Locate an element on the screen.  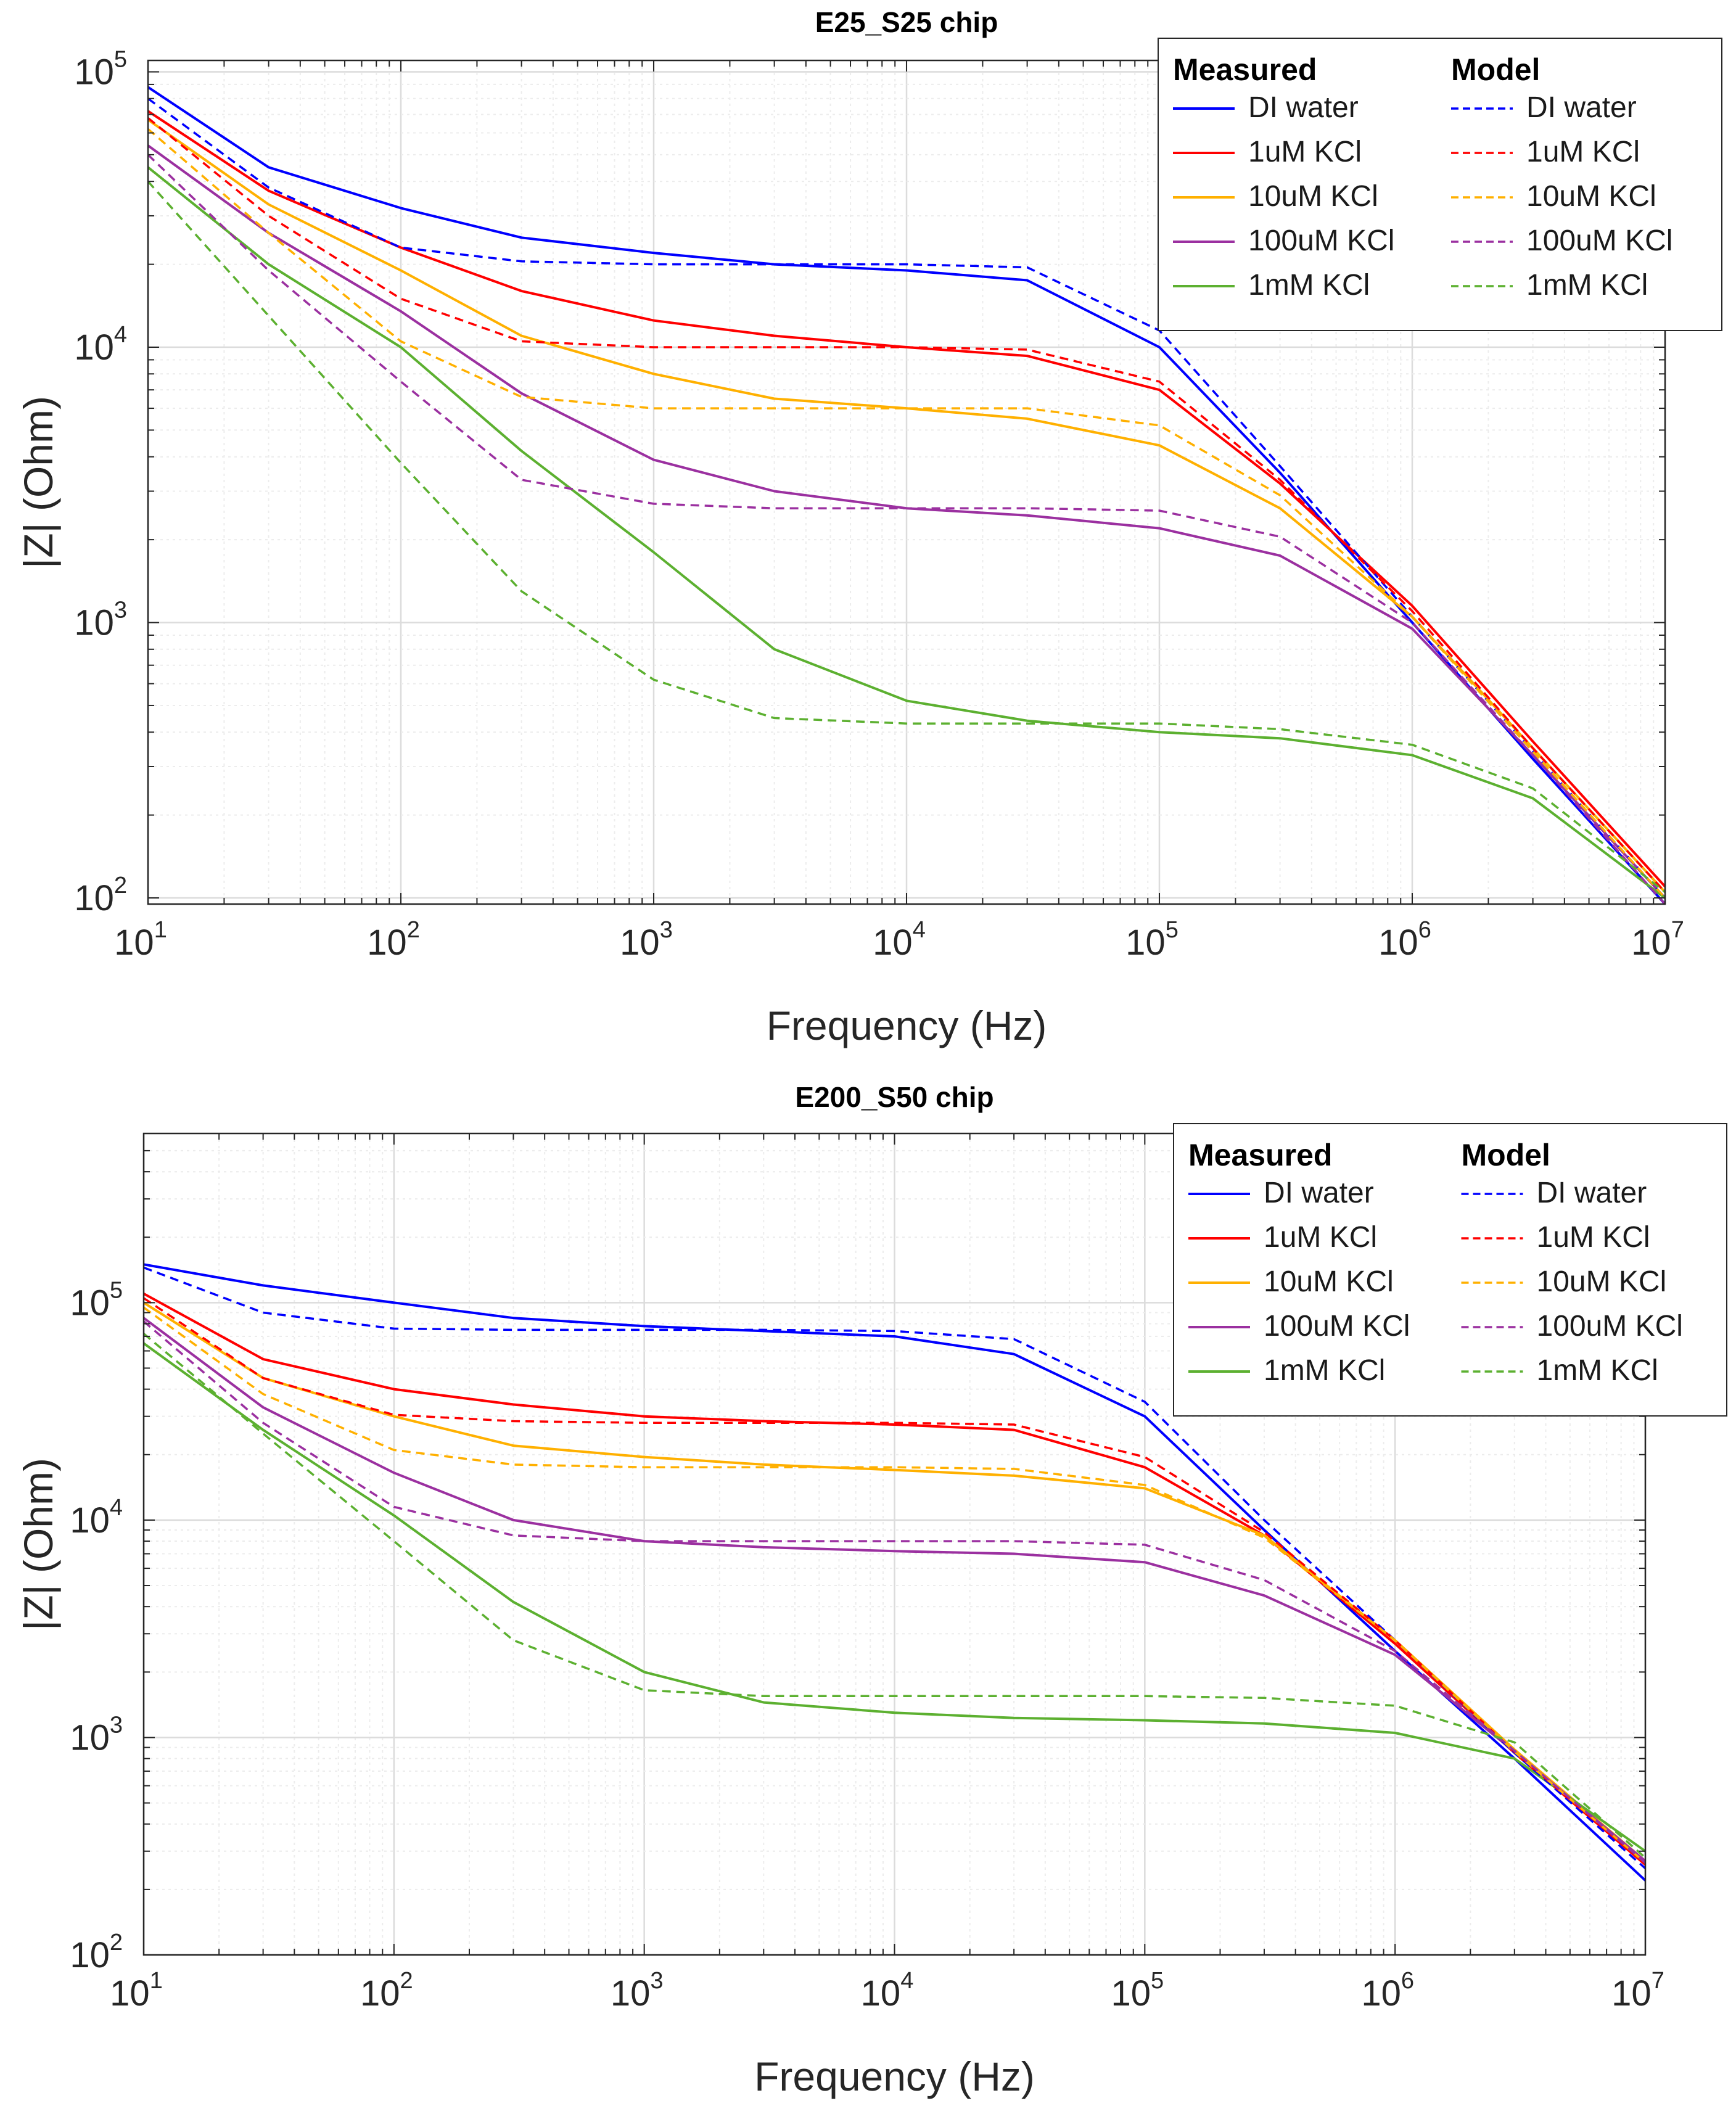
chart-title: E25_S25 chip is located at coordinates (906, 22).